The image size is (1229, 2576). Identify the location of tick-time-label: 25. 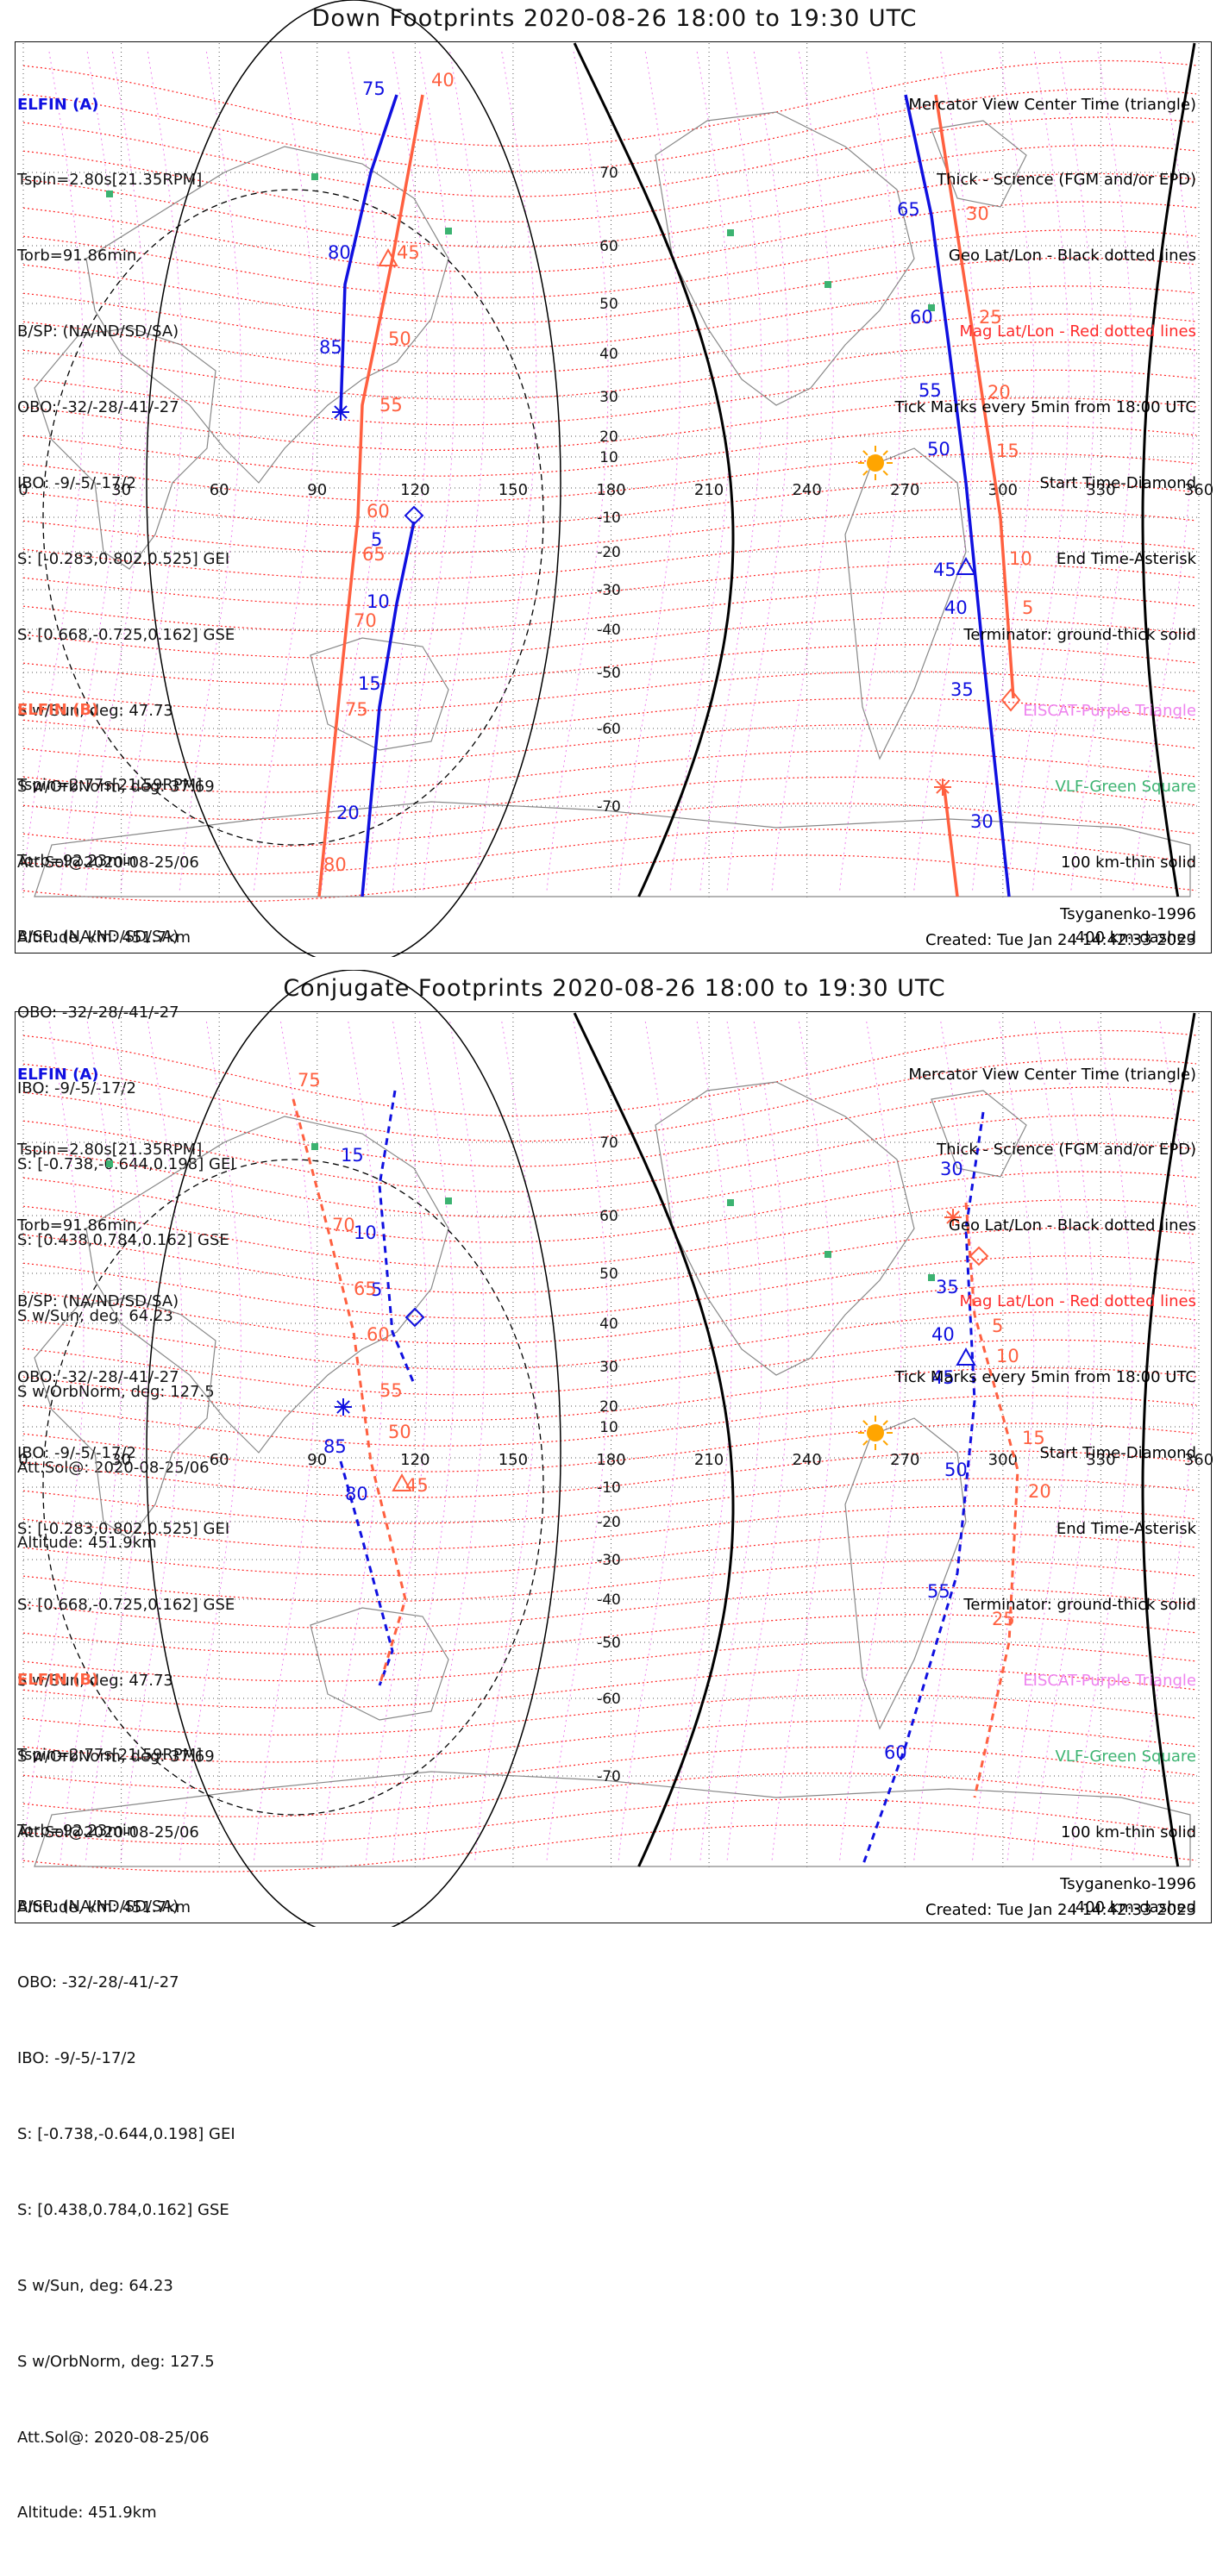
(1003, 1619).